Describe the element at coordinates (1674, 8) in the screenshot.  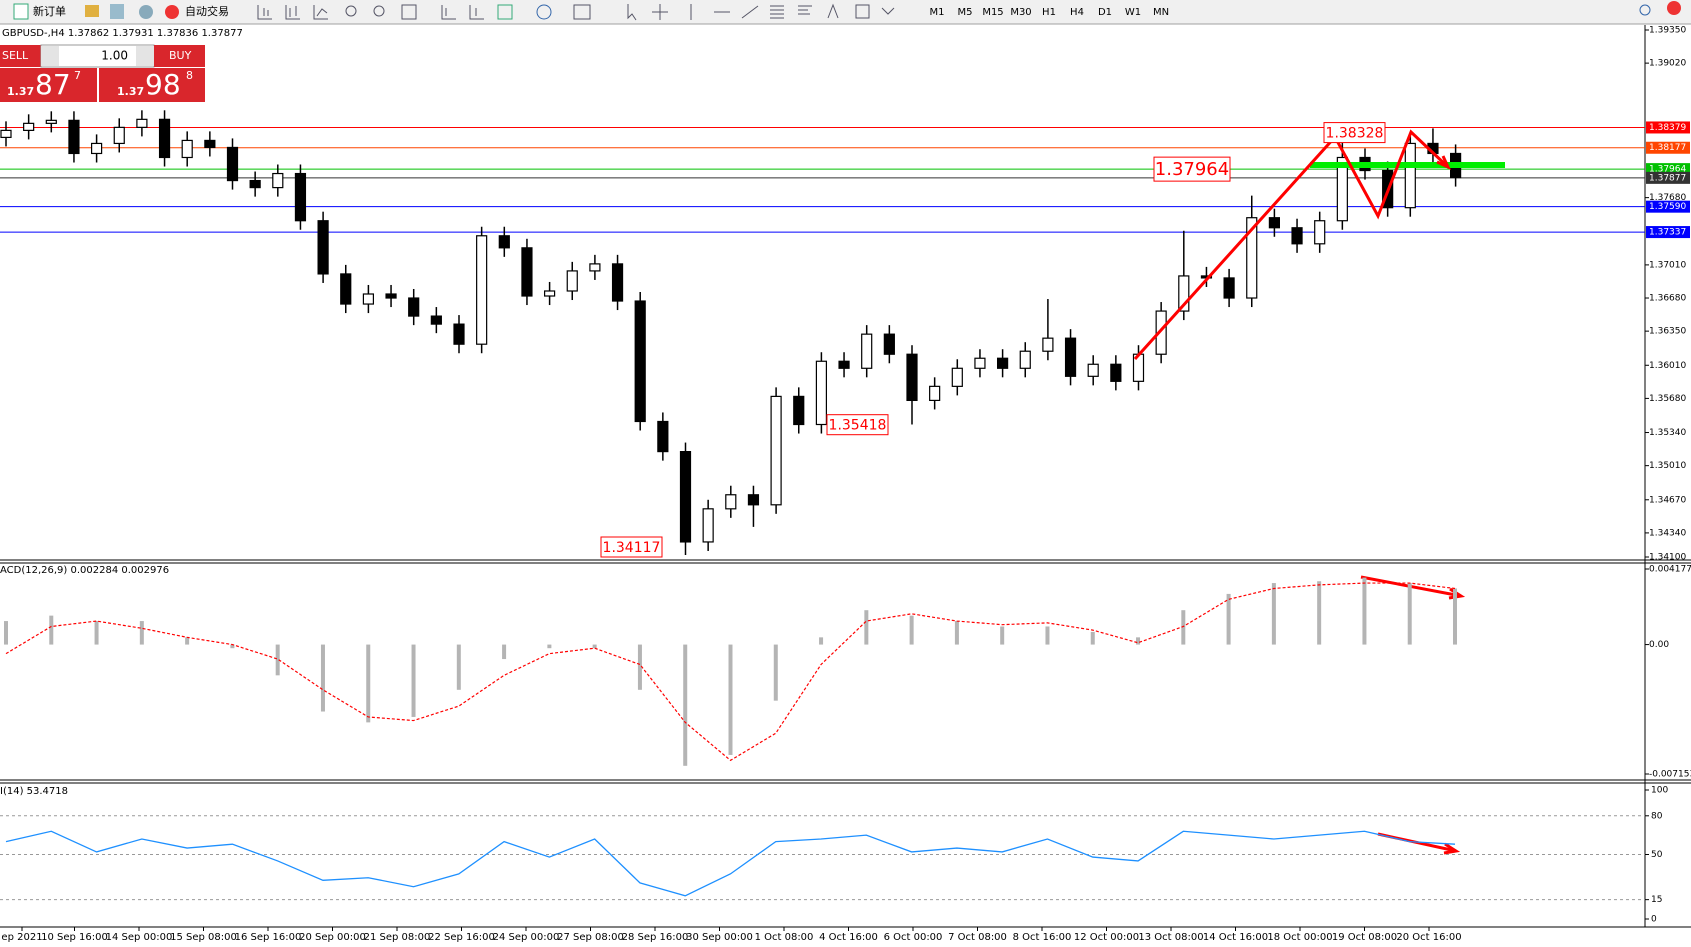
I see `notification-icon` at that location.